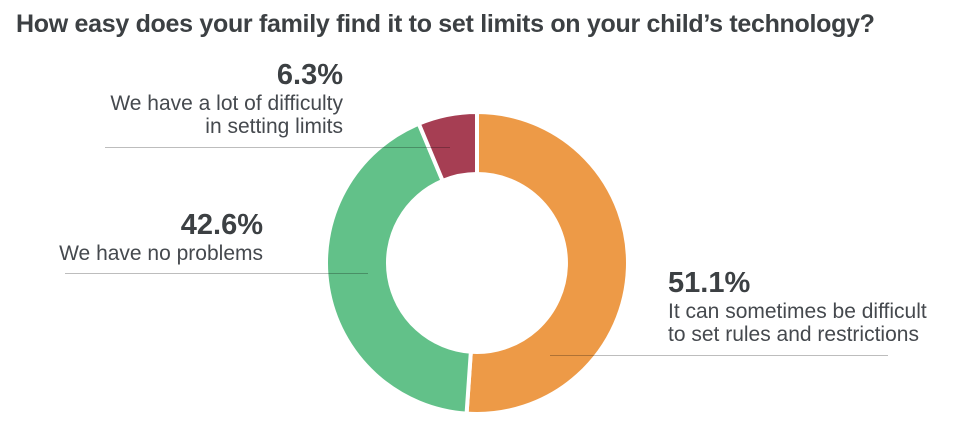  I want to click on segment-label-sometimes-line2: to set rules and restrictions, so click(793, 334).